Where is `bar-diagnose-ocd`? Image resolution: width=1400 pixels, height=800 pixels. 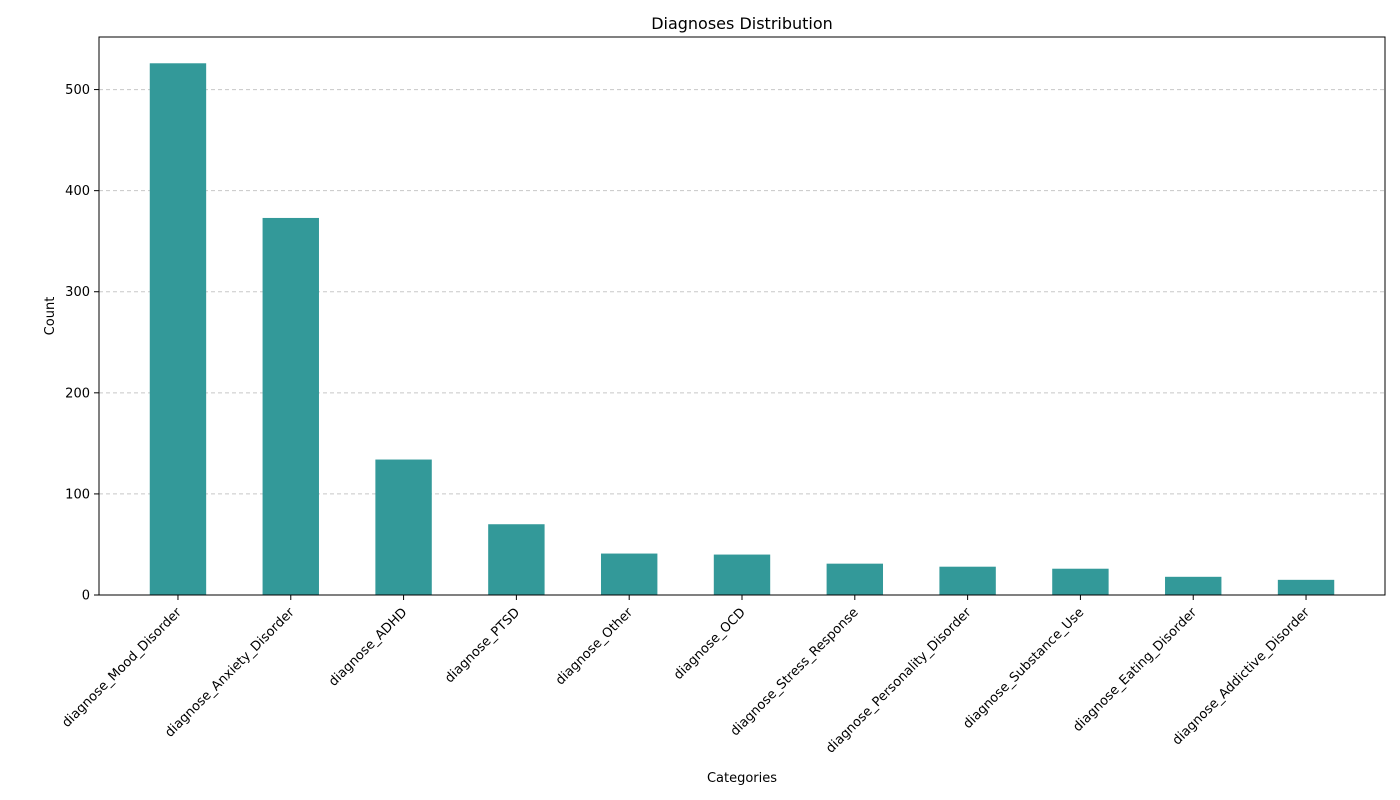 bar-diagnose-ocd is located at coordinates (742, 574).